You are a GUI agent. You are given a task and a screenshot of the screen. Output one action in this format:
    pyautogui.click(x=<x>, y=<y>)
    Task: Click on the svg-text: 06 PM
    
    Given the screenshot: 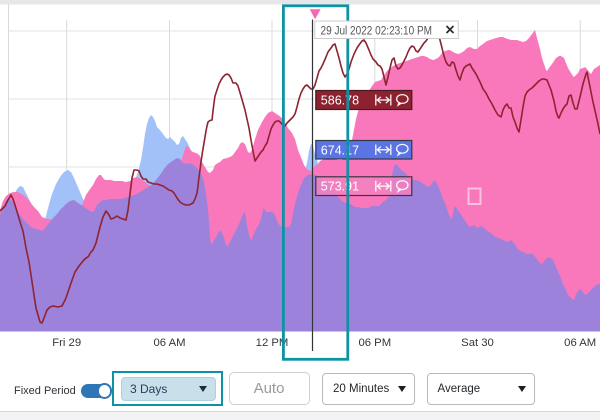 What is the action you would take?
    pyautogui.click(x=374, y=343)
    